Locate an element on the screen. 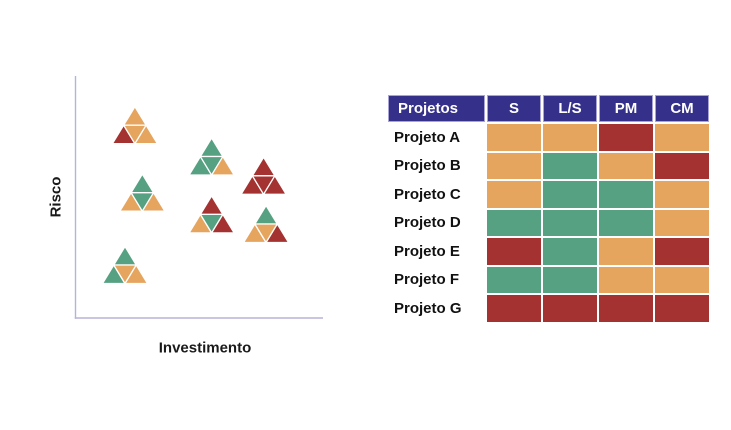 The image size is (731, 430). project-label: Projeto E is located at coordinates (436, 251).